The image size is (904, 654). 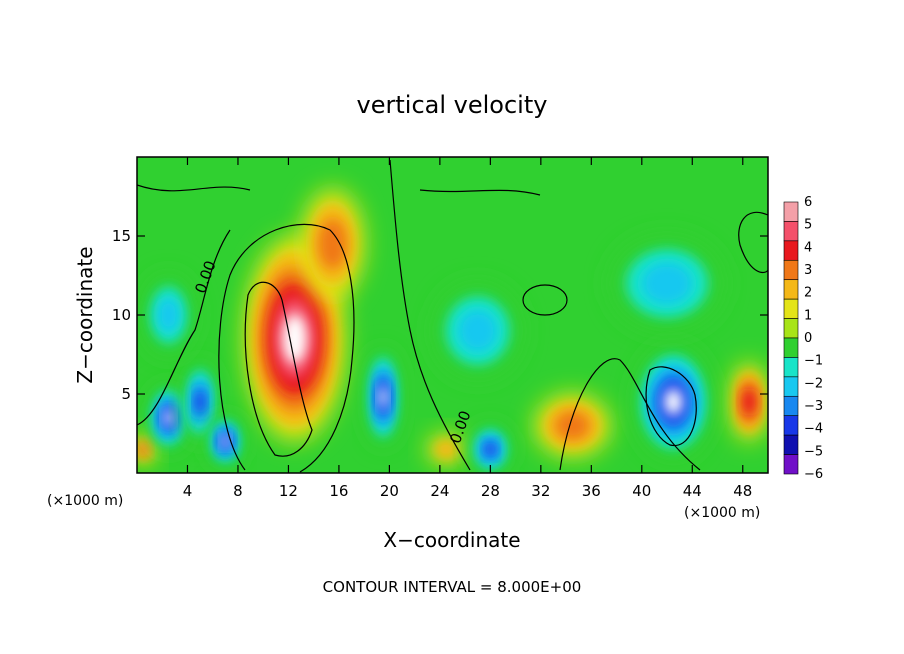 I want to click on colorbar-label--1: −1, so click(x=813, y=361).